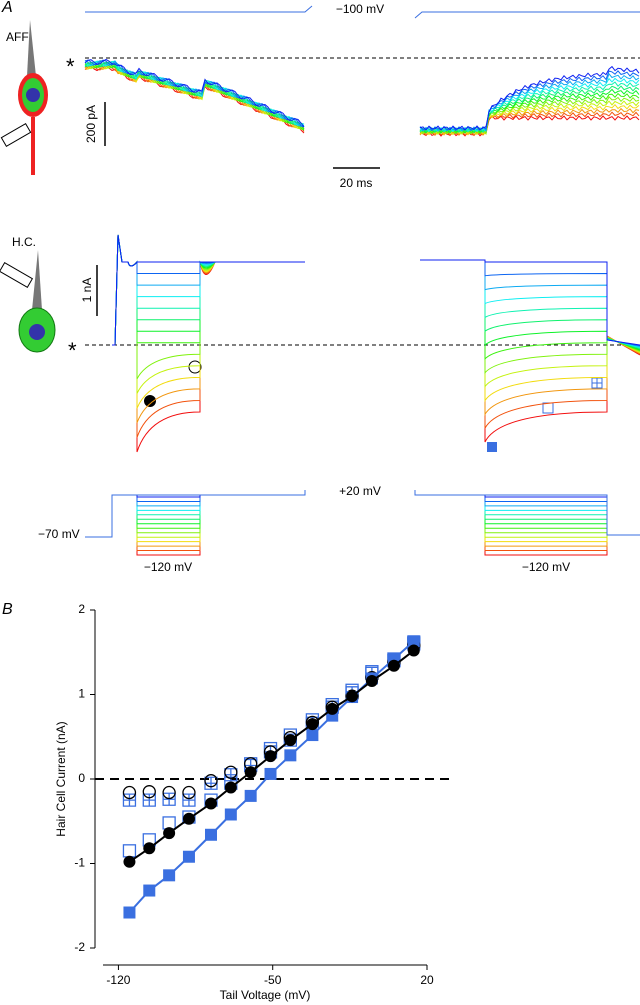 Image resolution: width=640 pixels, height=1005 pixels. I want to click on y-axis-label: Hair Cell Current (nA), so click(61, 778).